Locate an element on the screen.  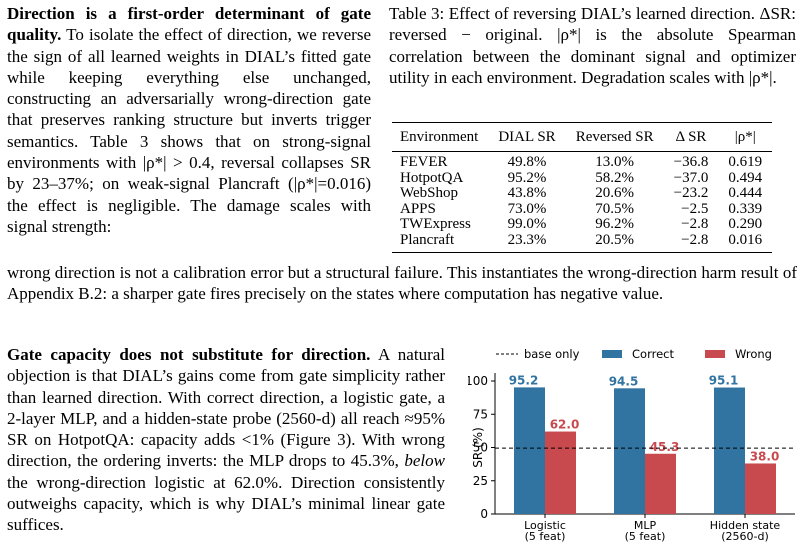
table-row: HotpotQA 95.2% 58.2% −37.0 0.494 is located at coordinates (582, 178).